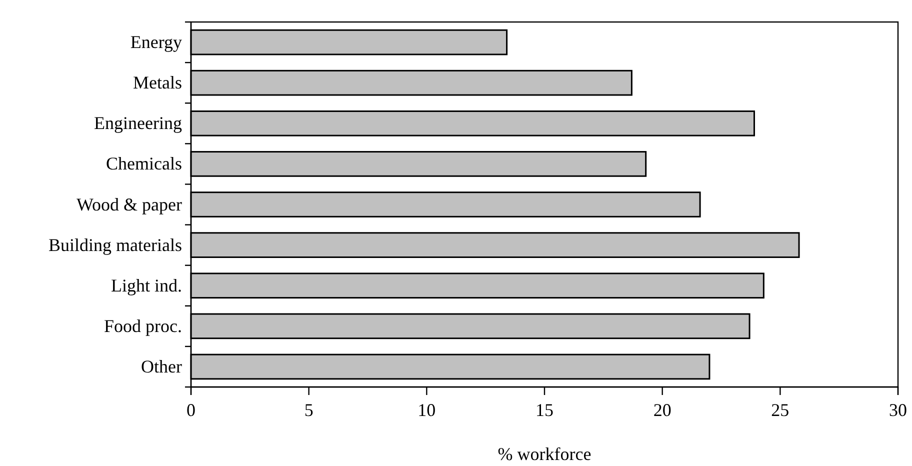 The width and height of the screenshot is (912, 466). What do you see at coordinates (146, 285) in the screenshot?
I see `y-tick-label: Light ind.` at bounding box center [146, 285].